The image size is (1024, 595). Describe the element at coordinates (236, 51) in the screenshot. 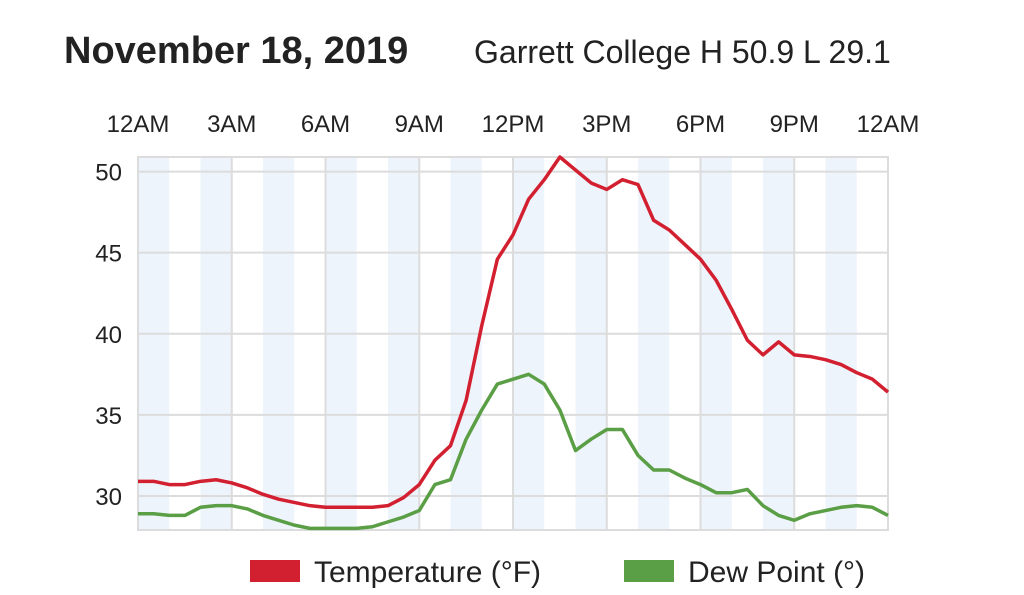

I see `chart-title: November 18, 2019` at that location.